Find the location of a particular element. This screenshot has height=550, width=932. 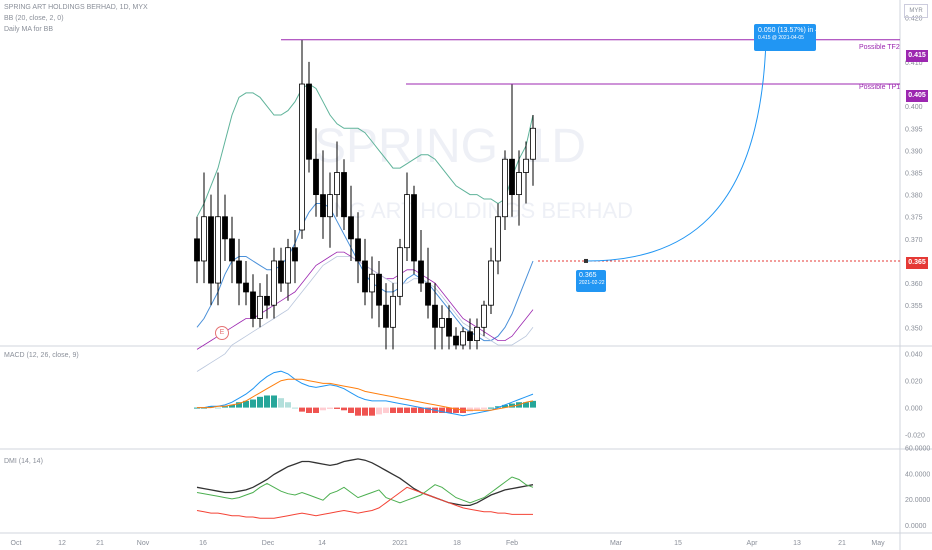

dmi-tick-label: 40.0000 is located at coordinates (917, 474).